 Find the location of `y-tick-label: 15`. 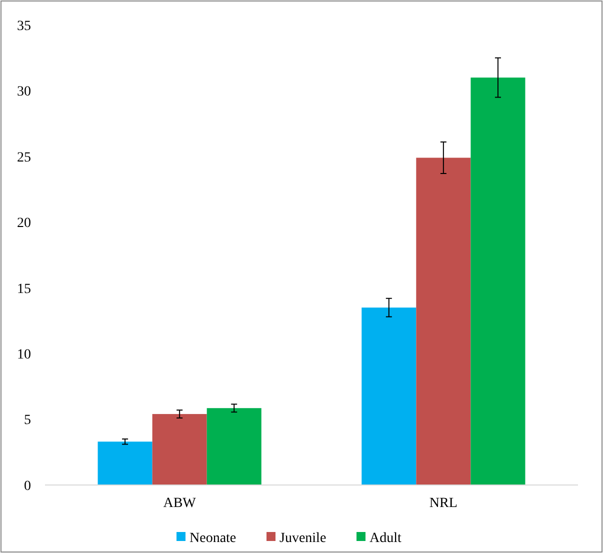

y-tick-label: 15 is located at coordinates (24, 289).